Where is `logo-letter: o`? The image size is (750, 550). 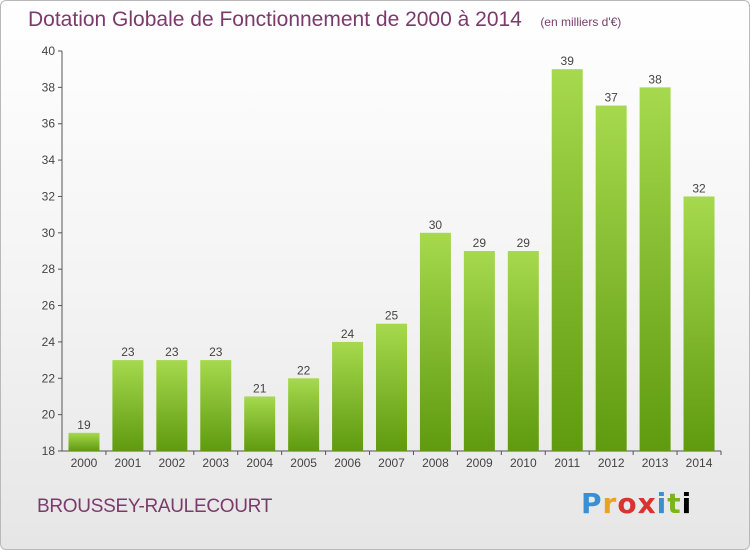
logo-letter: o is located at coordinates (627, 503).